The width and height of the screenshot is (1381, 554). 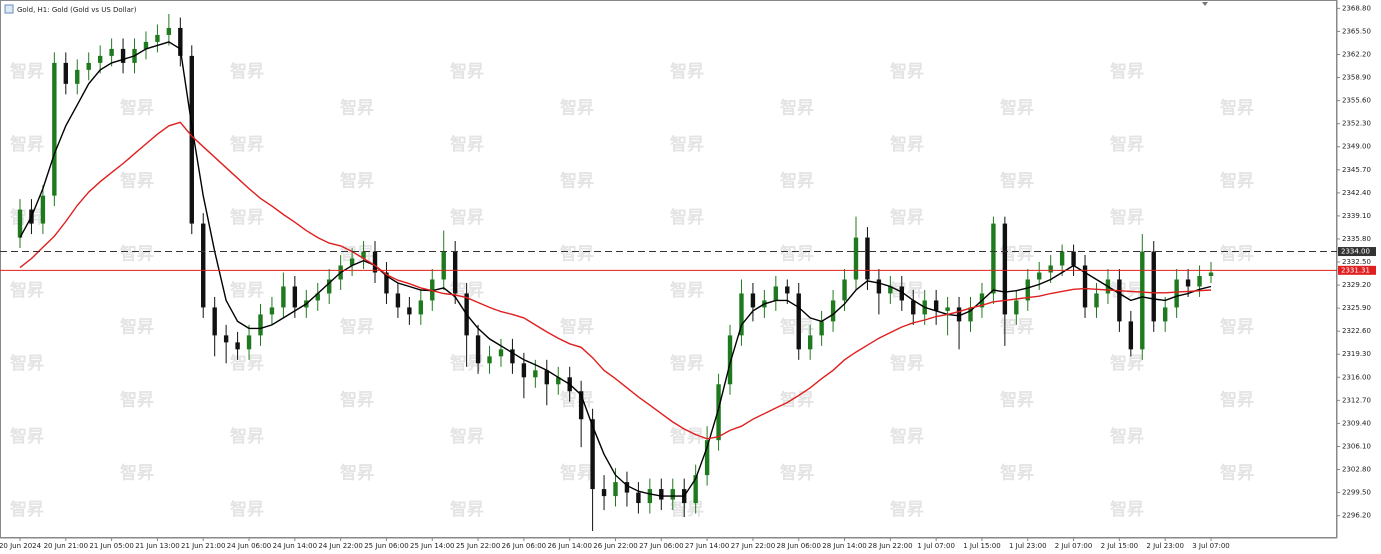 I want to click on x-tick-label: 27 Jun 14:00, so click(x=707, y=546).